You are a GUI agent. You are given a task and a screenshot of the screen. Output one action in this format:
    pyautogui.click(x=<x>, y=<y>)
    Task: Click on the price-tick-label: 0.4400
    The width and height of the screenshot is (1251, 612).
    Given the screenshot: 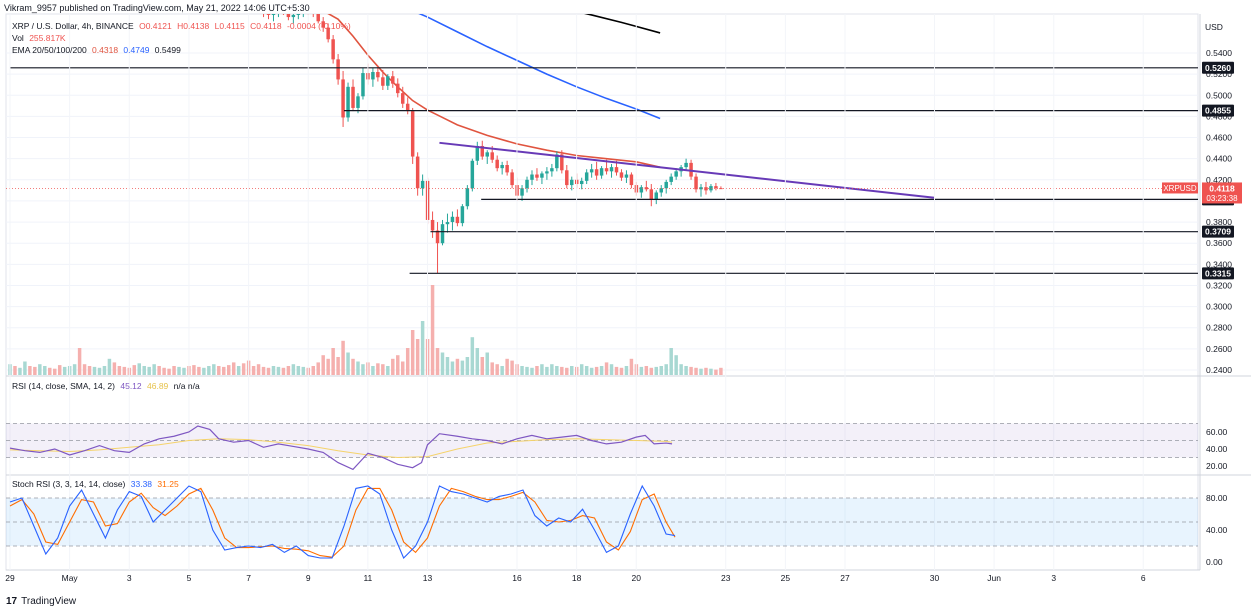 What is the action you would take?
    pyautogui.click(x=1219, y=159)
    